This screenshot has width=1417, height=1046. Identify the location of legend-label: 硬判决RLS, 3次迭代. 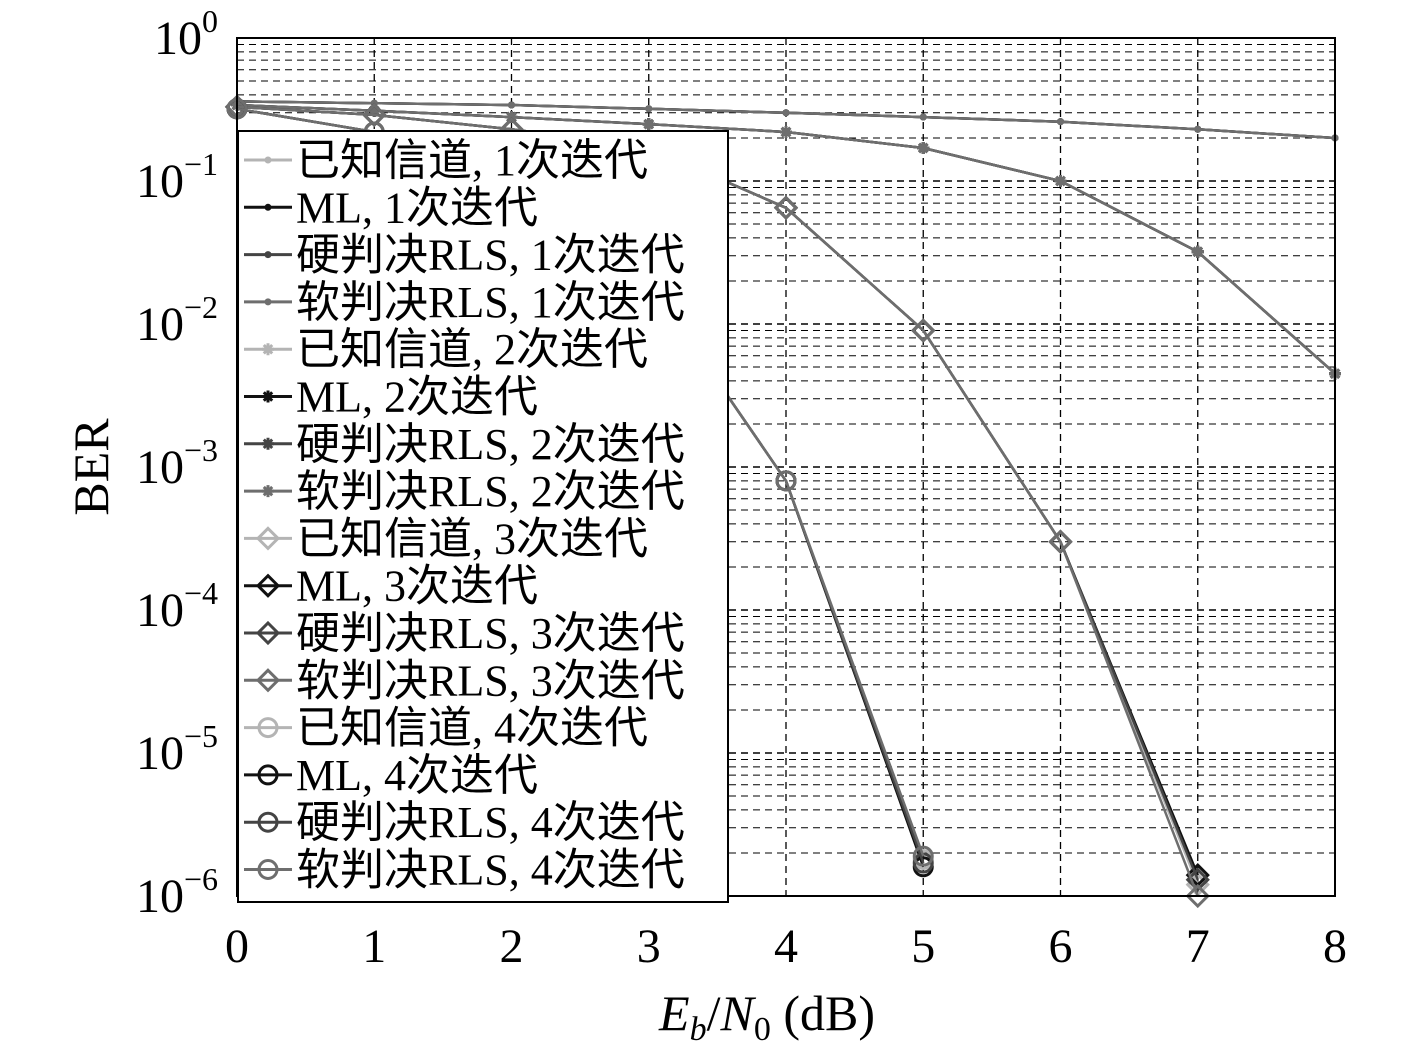
(490, 633).